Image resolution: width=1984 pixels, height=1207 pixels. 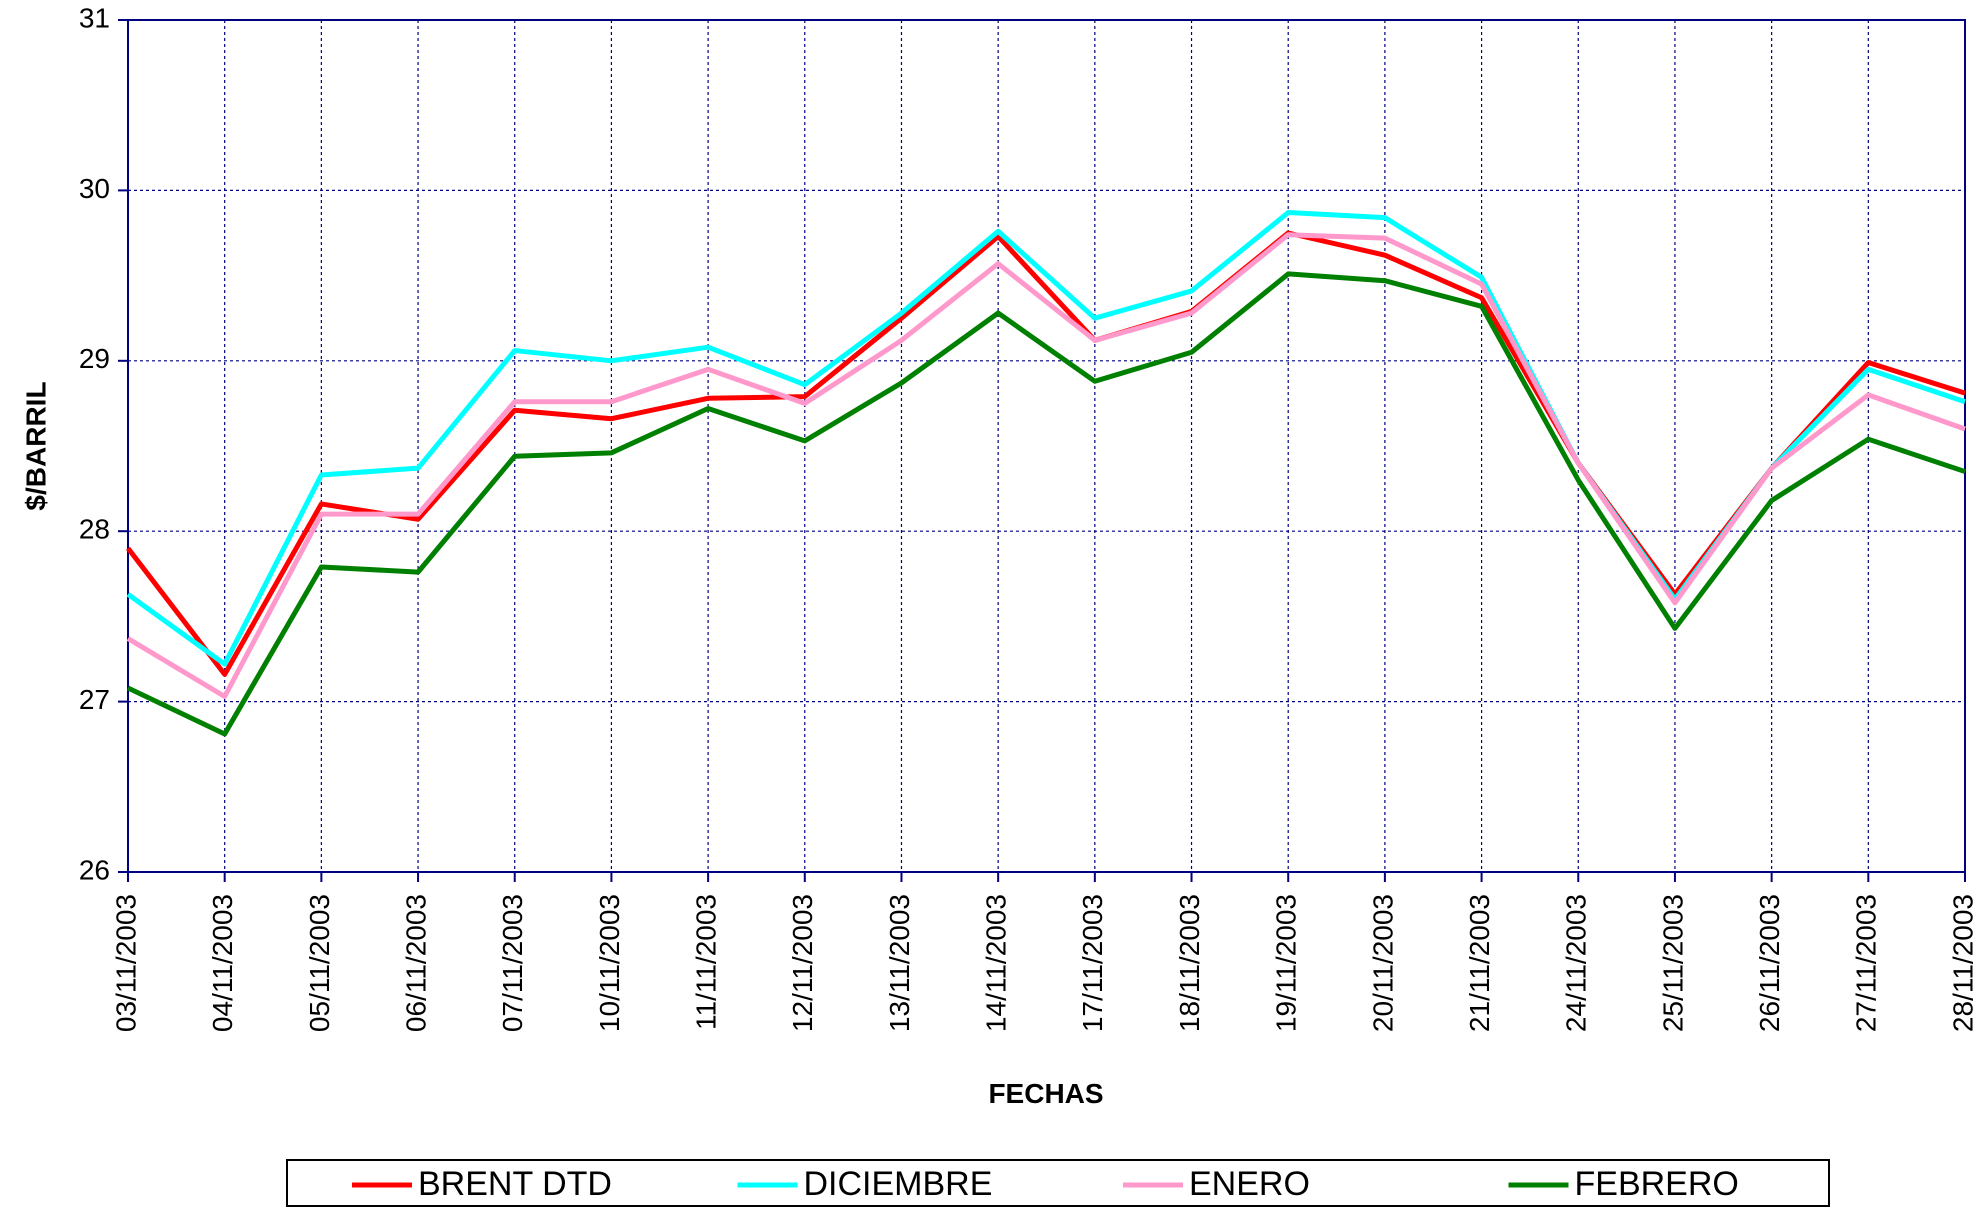 What do you see at coordinates (94, 529) in the screenshot?
I see `y-tick-label: 28` at bounding box center [94, 529].